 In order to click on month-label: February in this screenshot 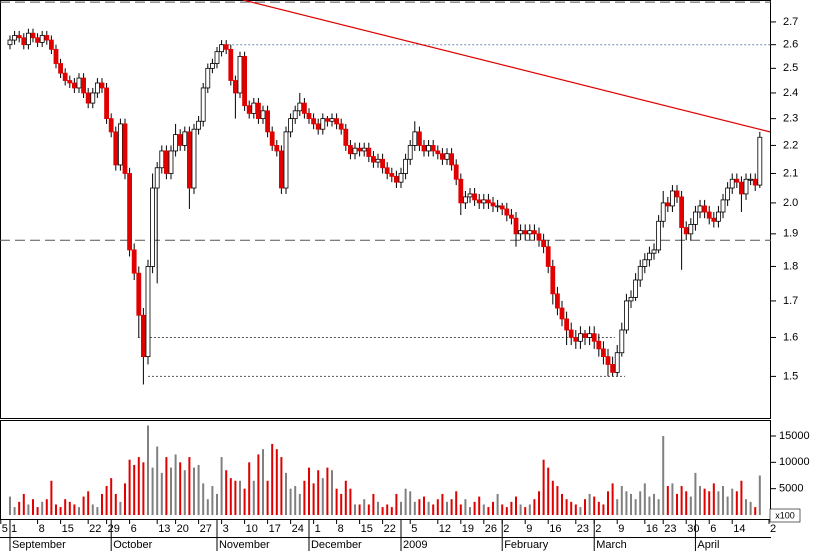, I will do `click(526, 545)`.